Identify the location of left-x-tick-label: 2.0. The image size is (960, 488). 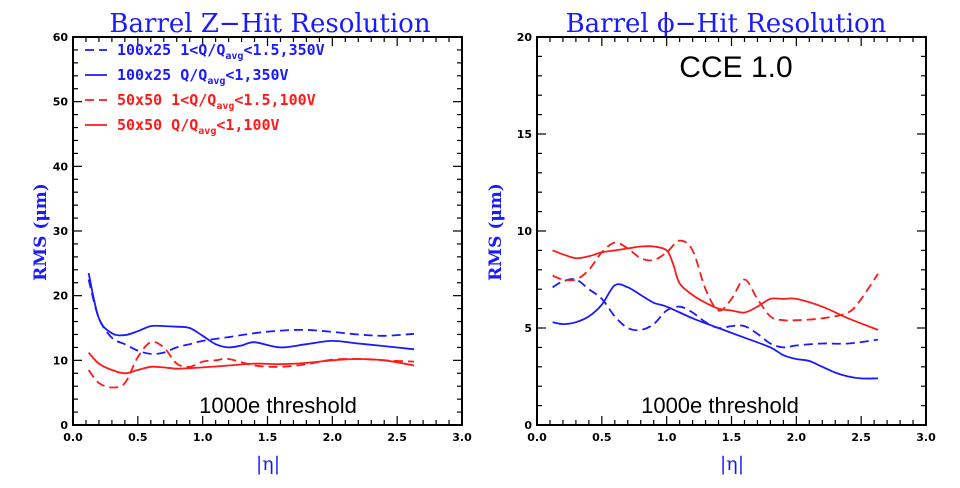
(333, 437).